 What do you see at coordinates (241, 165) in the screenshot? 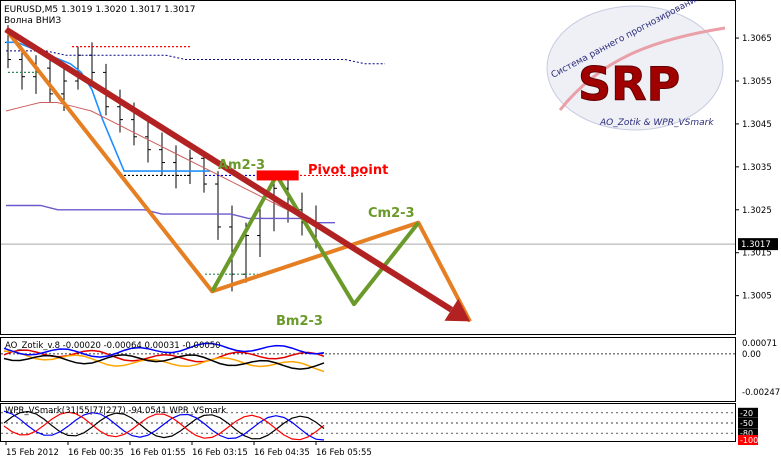
I see `label-am: Am2-3` at bounding box center [241, 165].